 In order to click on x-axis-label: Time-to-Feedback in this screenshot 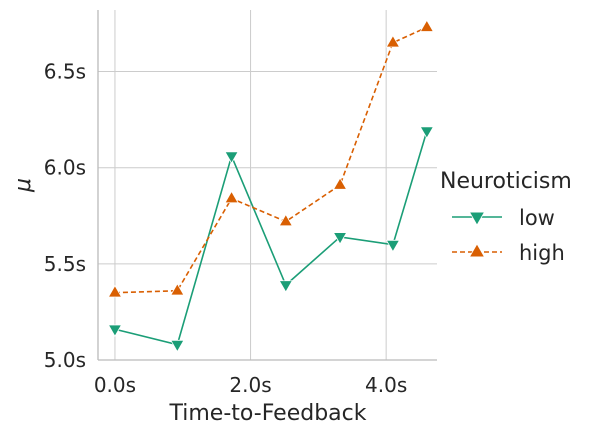, I will do `click(268, 413)`.